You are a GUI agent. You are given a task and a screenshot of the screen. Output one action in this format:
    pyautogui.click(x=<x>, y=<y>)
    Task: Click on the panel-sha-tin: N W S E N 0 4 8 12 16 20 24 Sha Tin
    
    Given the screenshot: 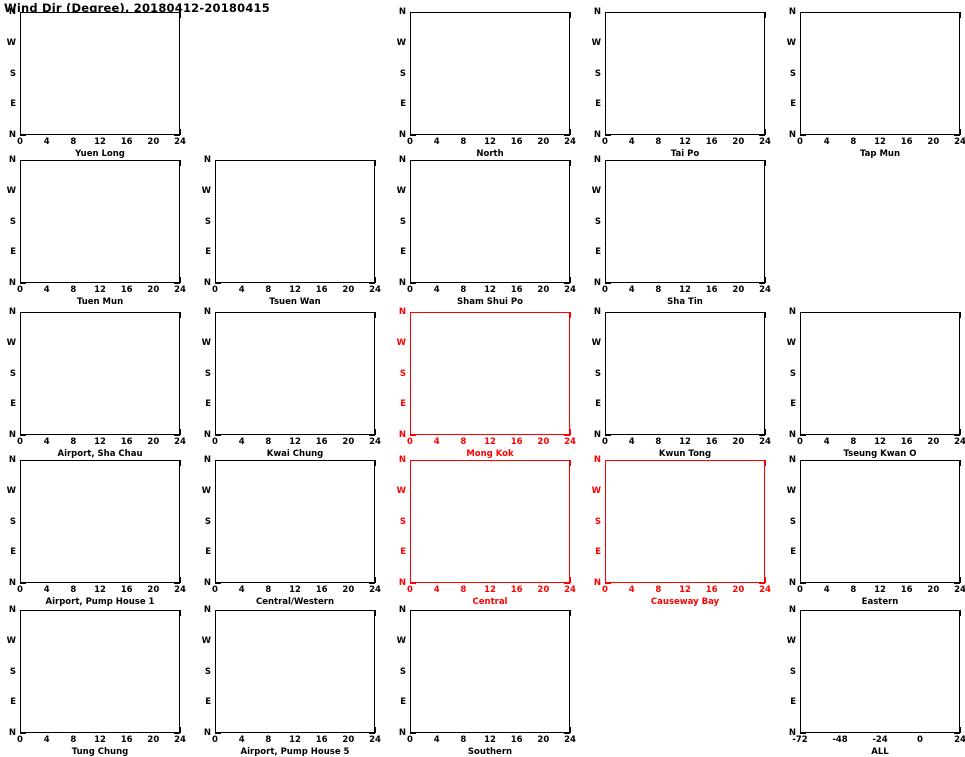 What is the action you would take?
    pyautogui.click(x=681, y=231)
    